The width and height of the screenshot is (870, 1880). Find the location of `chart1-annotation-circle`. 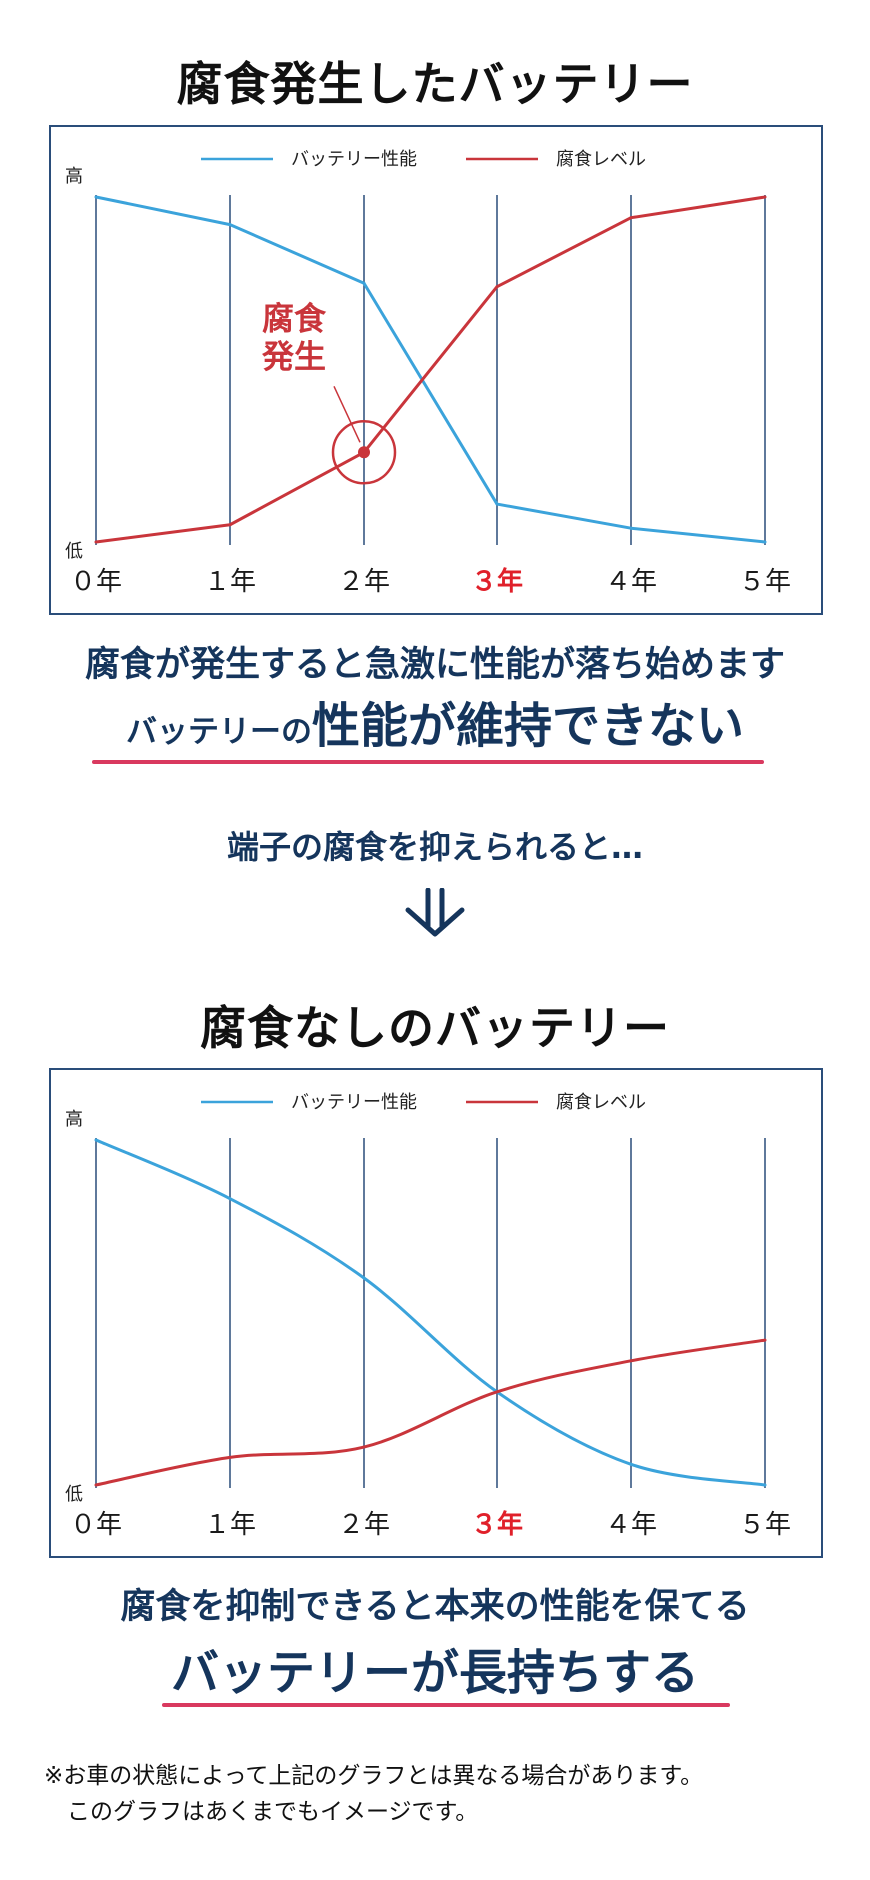

chart1-annotation-circle is located at coordinates (364, 452).